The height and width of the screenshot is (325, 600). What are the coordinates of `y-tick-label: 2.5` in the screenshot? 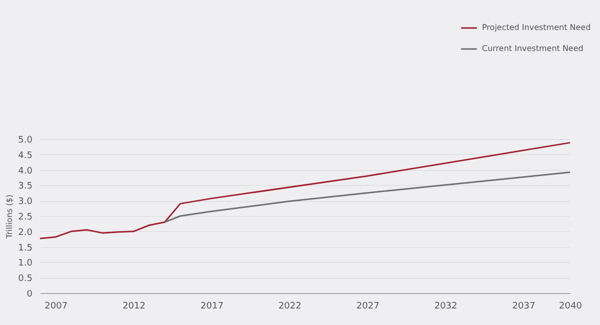 It's located at (25, 217).